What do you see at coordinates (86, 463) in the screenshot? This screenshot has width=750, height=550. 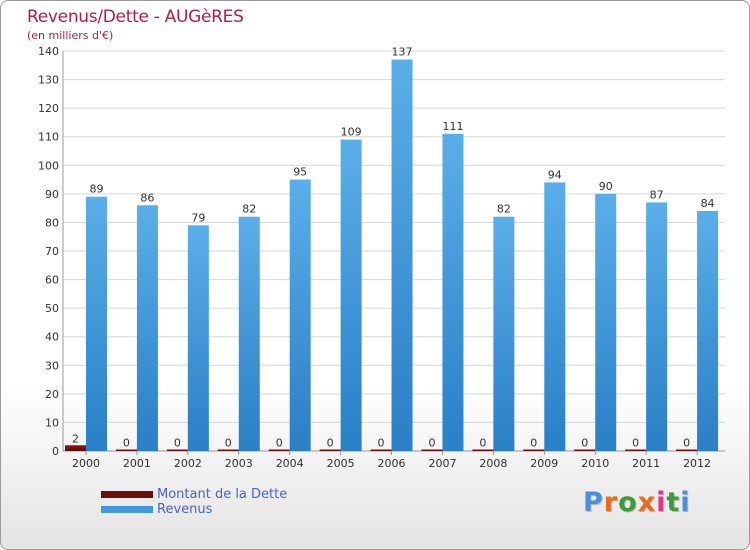 I see `x-tick-label: 2000` at bounding box center [86, 463].